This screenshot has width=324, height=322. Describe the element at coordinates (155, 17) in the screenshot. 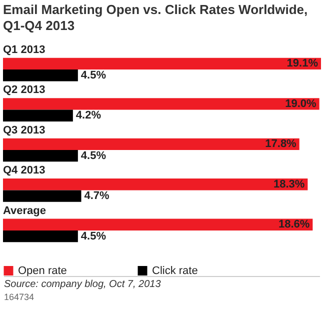

I see `chart-title: Email Marketing Open vs. Click Rates Worldwide, Q1-Q4 2013` at that location.